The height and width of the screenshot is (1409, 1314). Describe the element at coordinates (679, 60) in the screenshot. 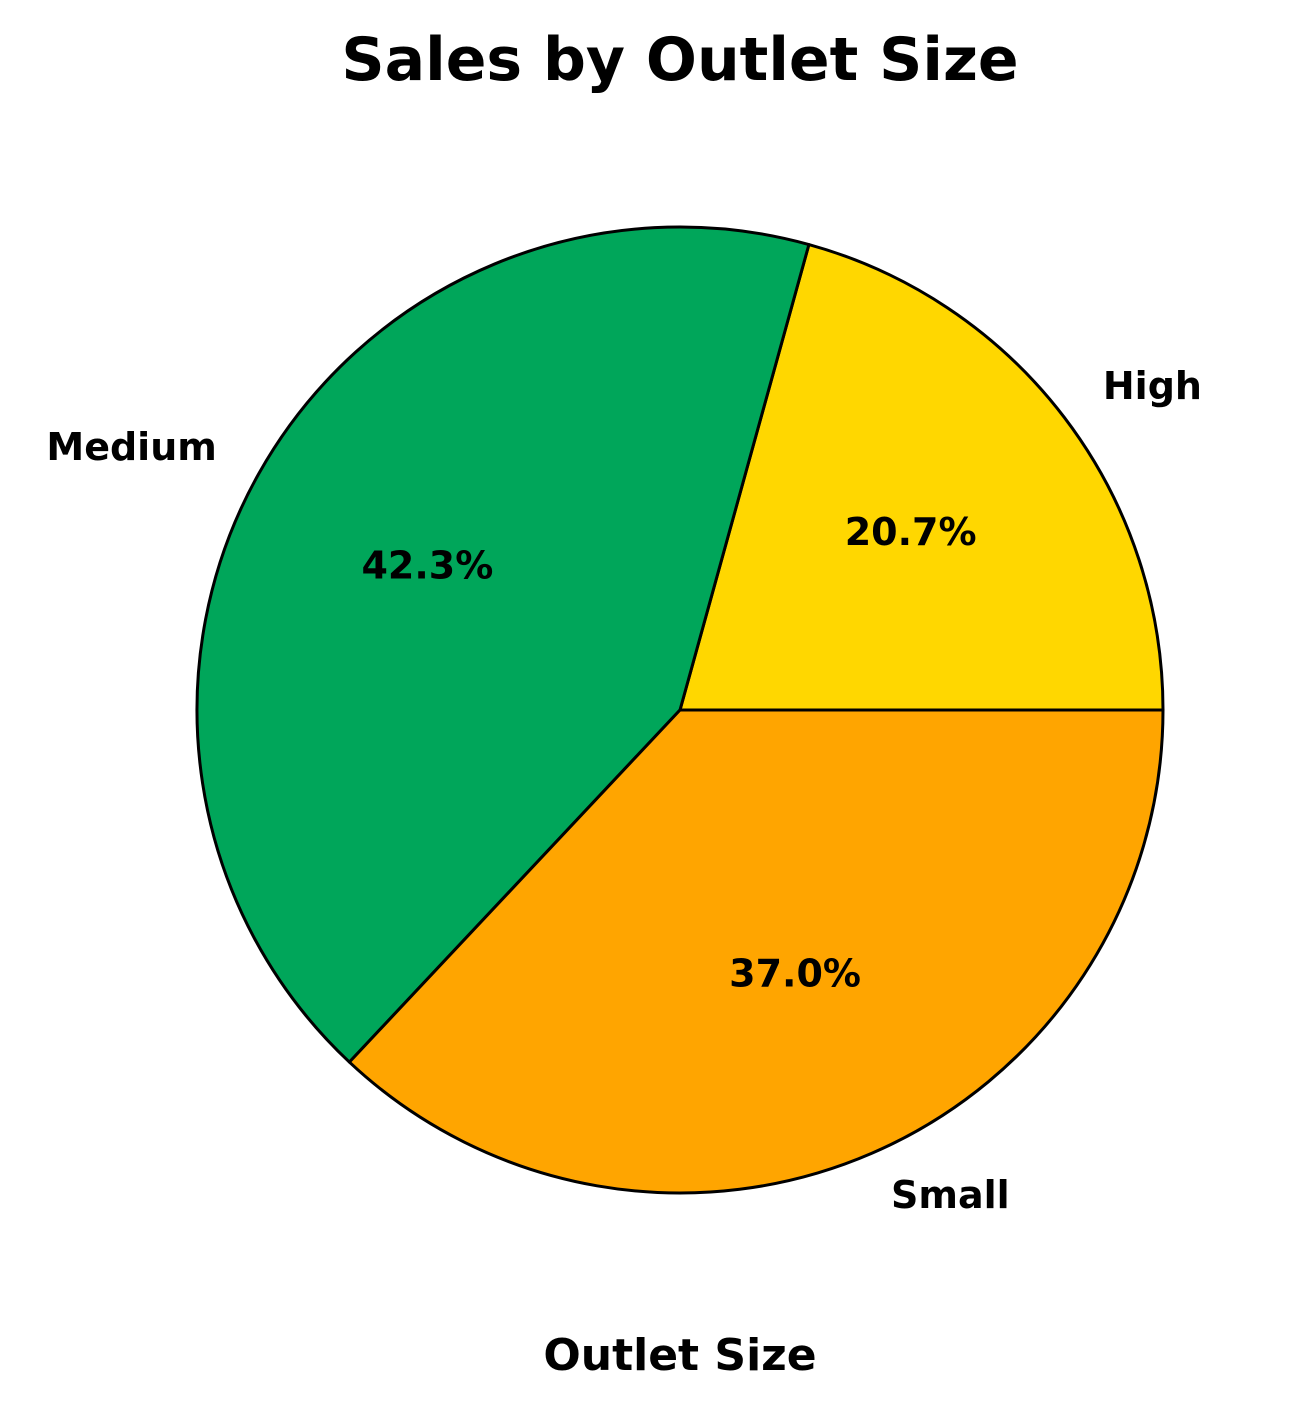

I see `chart-title: Sales by Outlet Size` at that location.